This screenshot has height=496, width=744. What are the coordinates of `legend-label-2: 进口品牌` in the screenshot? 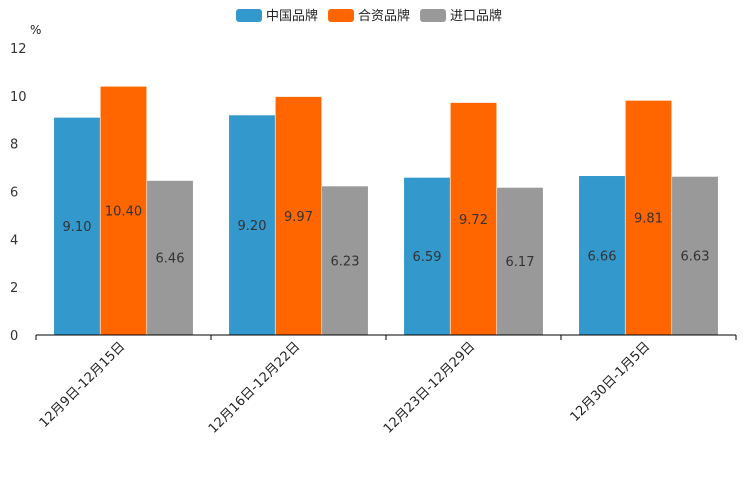 It's located at (476, 16).